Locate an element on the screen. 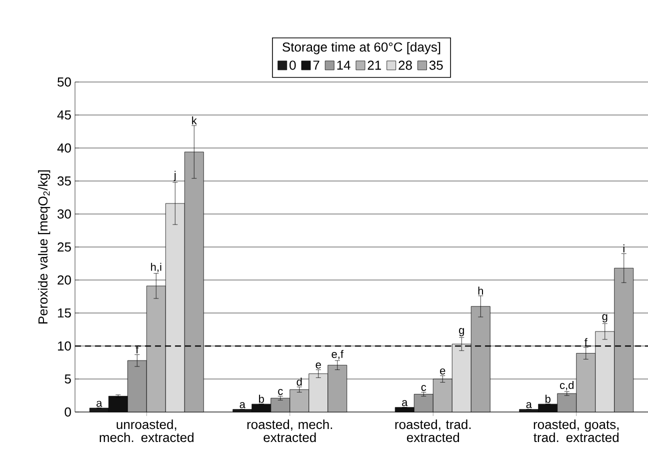 This screenshot has height=451, width=648. y-tick-label: 35 is located at coordinates (64, 181).